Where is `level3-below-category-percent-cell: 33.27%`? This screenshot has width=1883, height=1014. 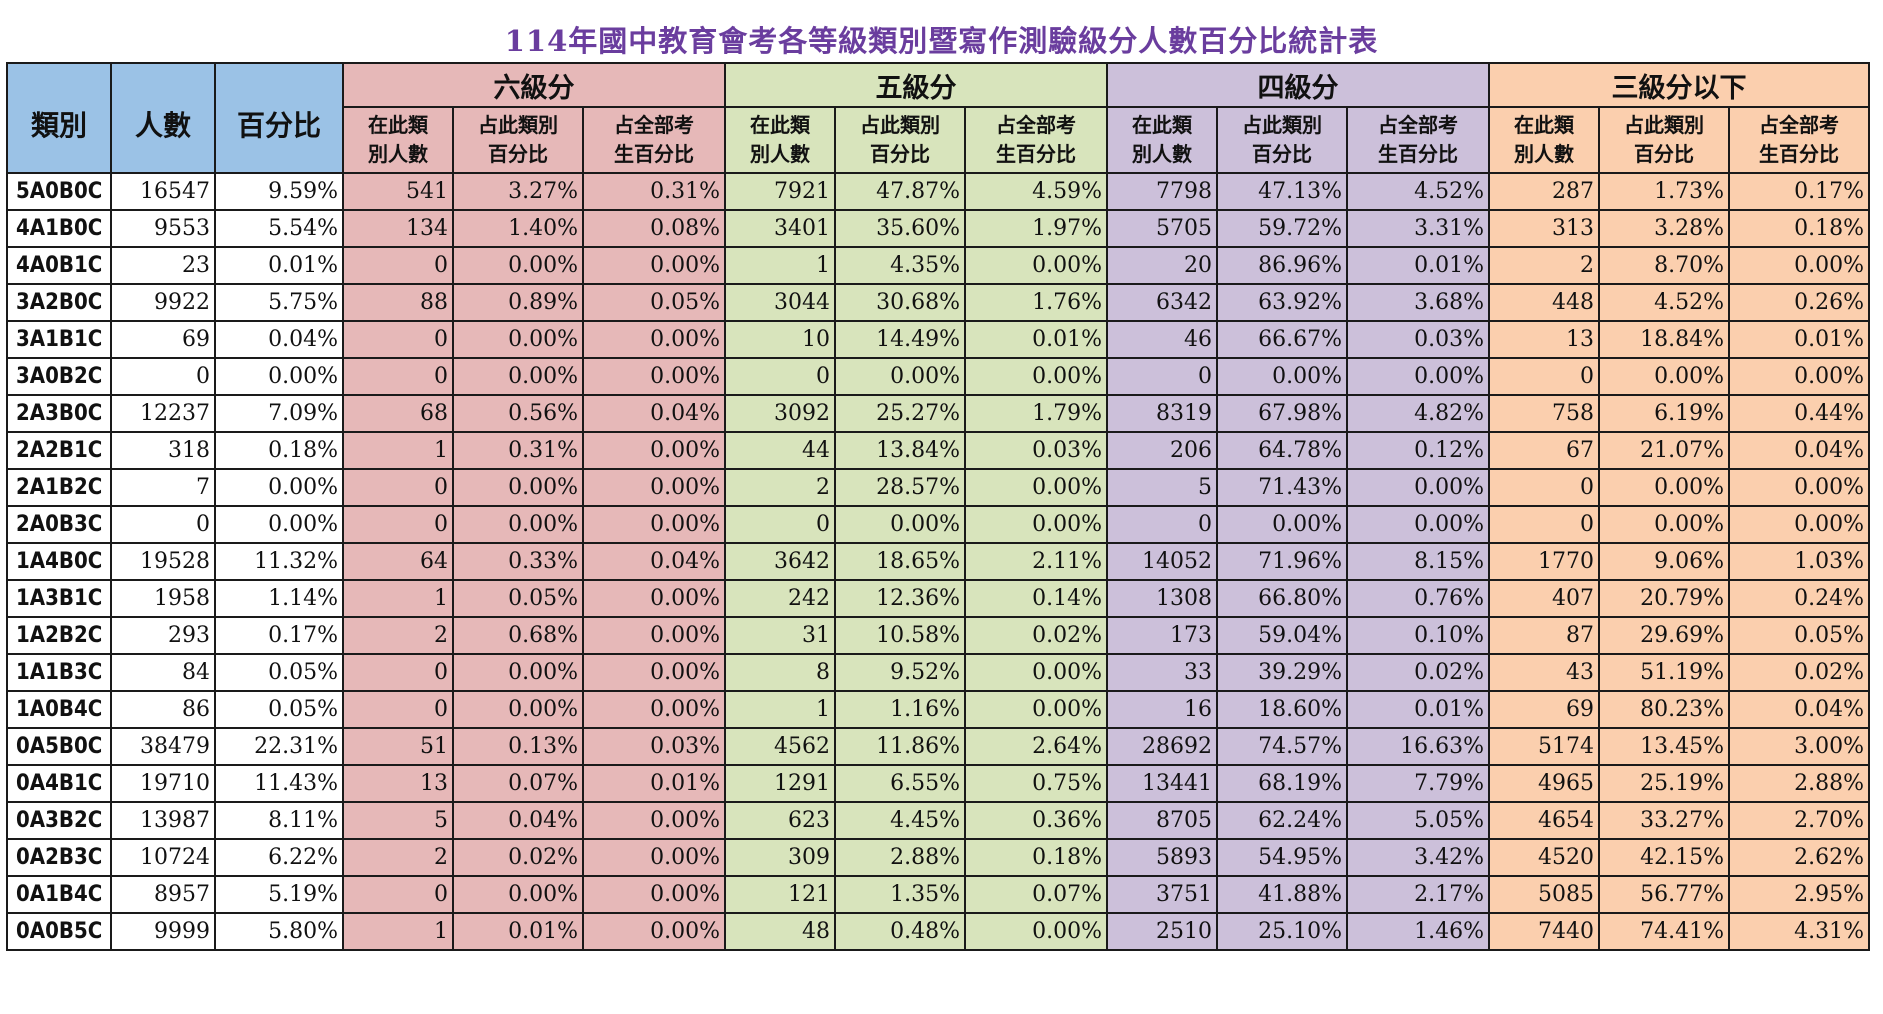 level3-below-category-percent-cell: 33.27% is located at coordinates (1664, 820).